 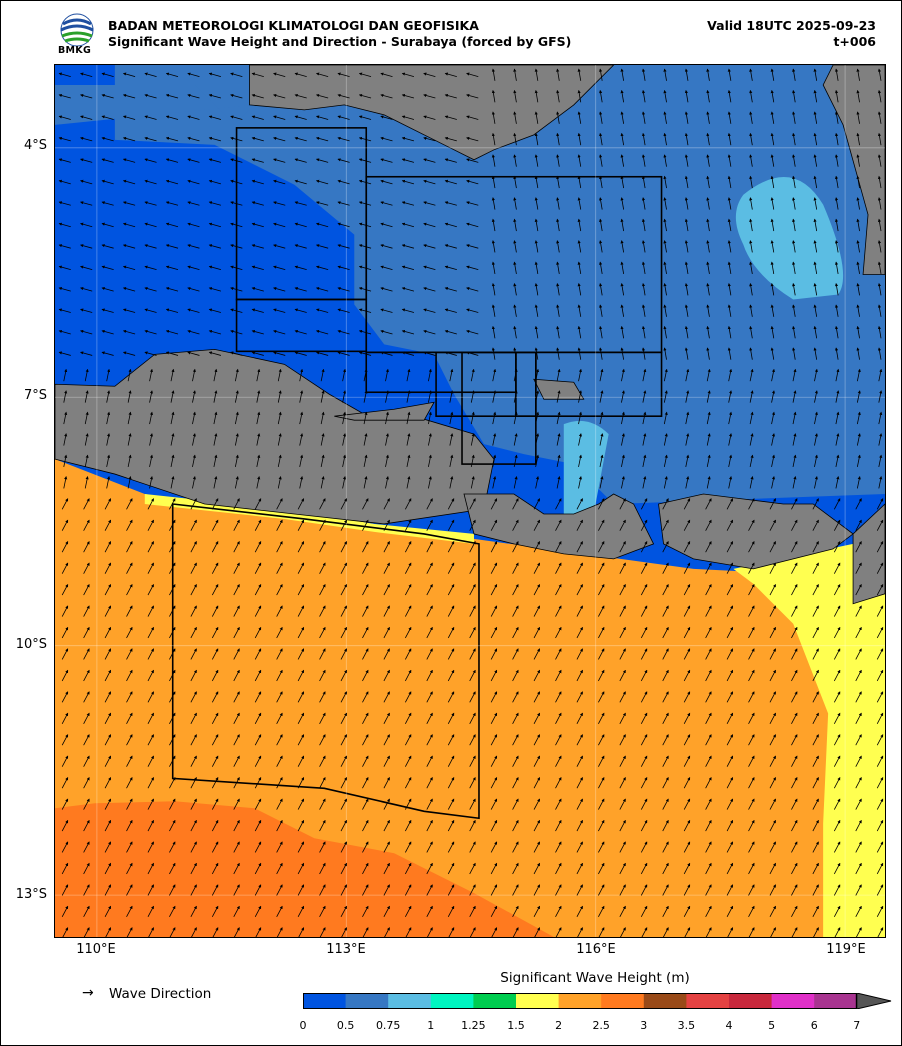 What do you see at coordinates (160, 994) in the screenshot?
I see `wave-direction-label: Wave Direction` at bounding box center [160, 994].